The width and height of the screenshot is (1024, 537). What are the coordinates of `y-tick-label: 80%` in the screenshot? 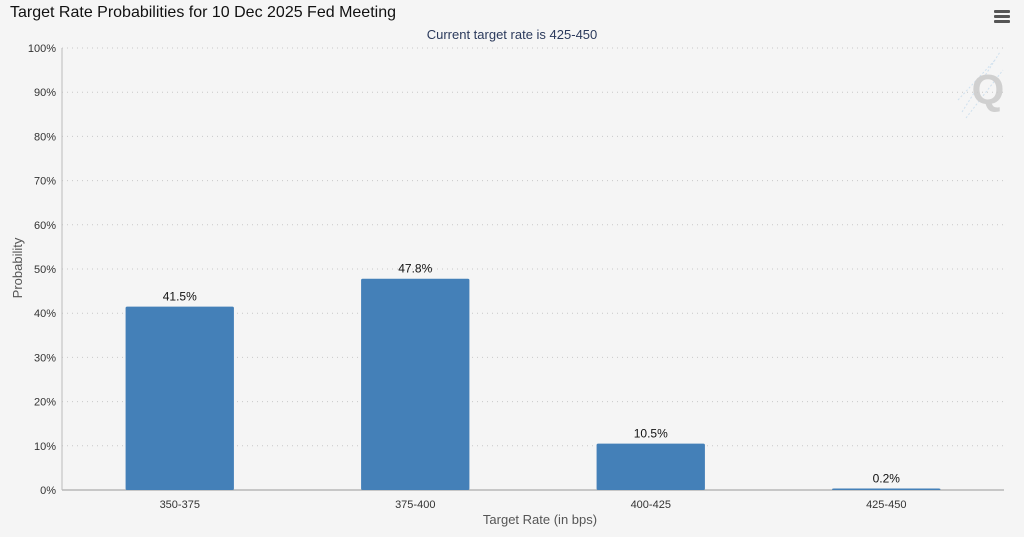 It's located at (45, 137).